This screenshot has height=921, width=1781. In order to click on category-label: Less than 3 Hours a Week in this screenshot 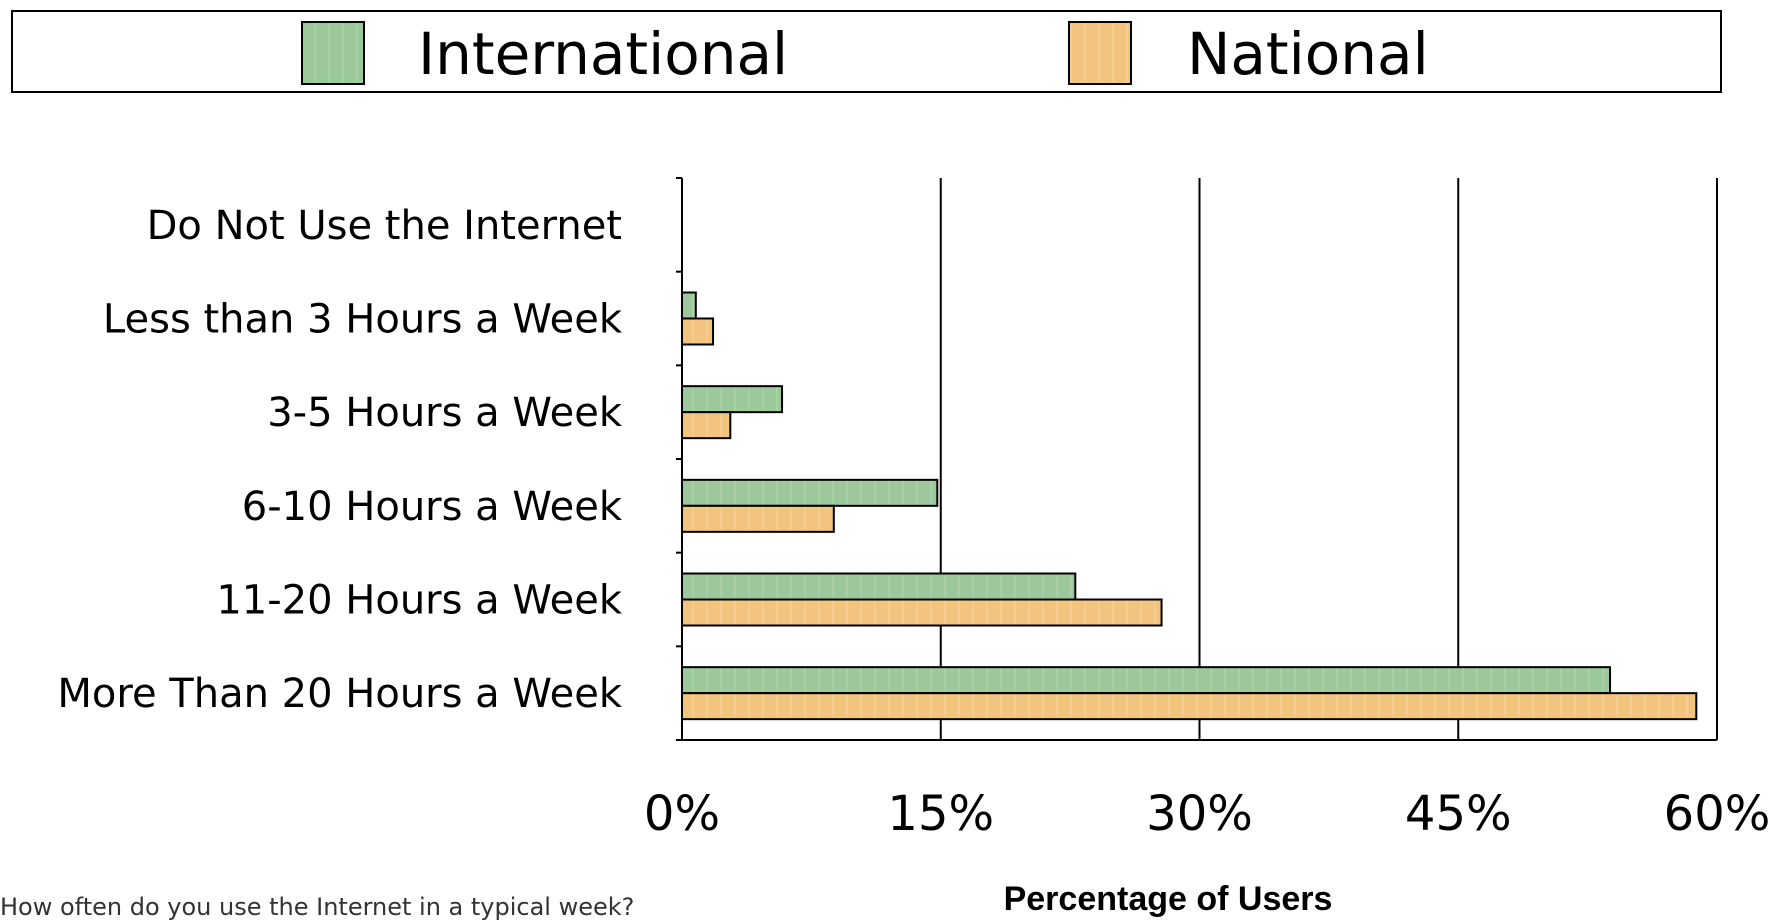, I will do `click(363, 320)`.